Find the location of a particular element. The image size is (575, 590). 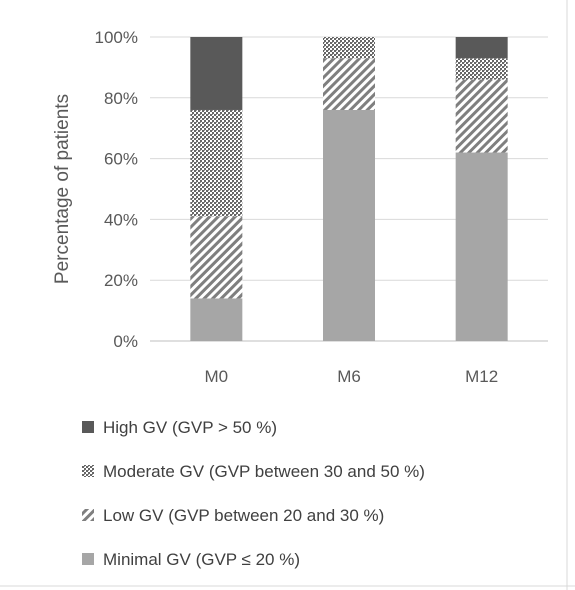

y-tick-label: 40% is located at coordinates (121, 219).